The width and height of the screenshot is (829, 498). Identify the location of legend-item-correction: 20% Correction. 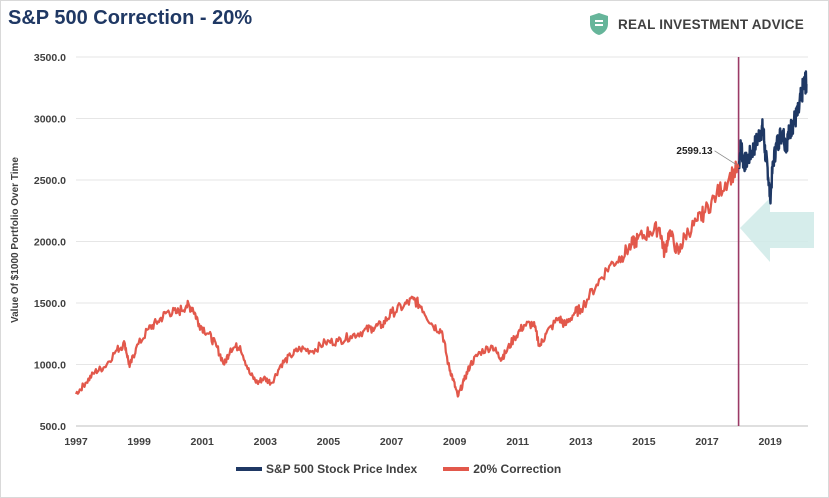
(502, 469).